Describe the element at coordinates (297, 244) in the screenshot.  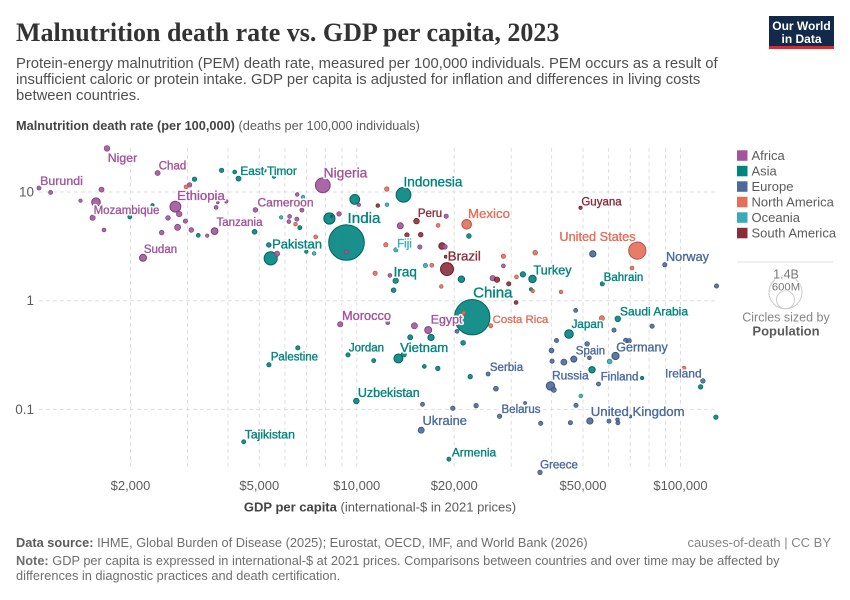
I see `svg-text: Pakistan` at that location.